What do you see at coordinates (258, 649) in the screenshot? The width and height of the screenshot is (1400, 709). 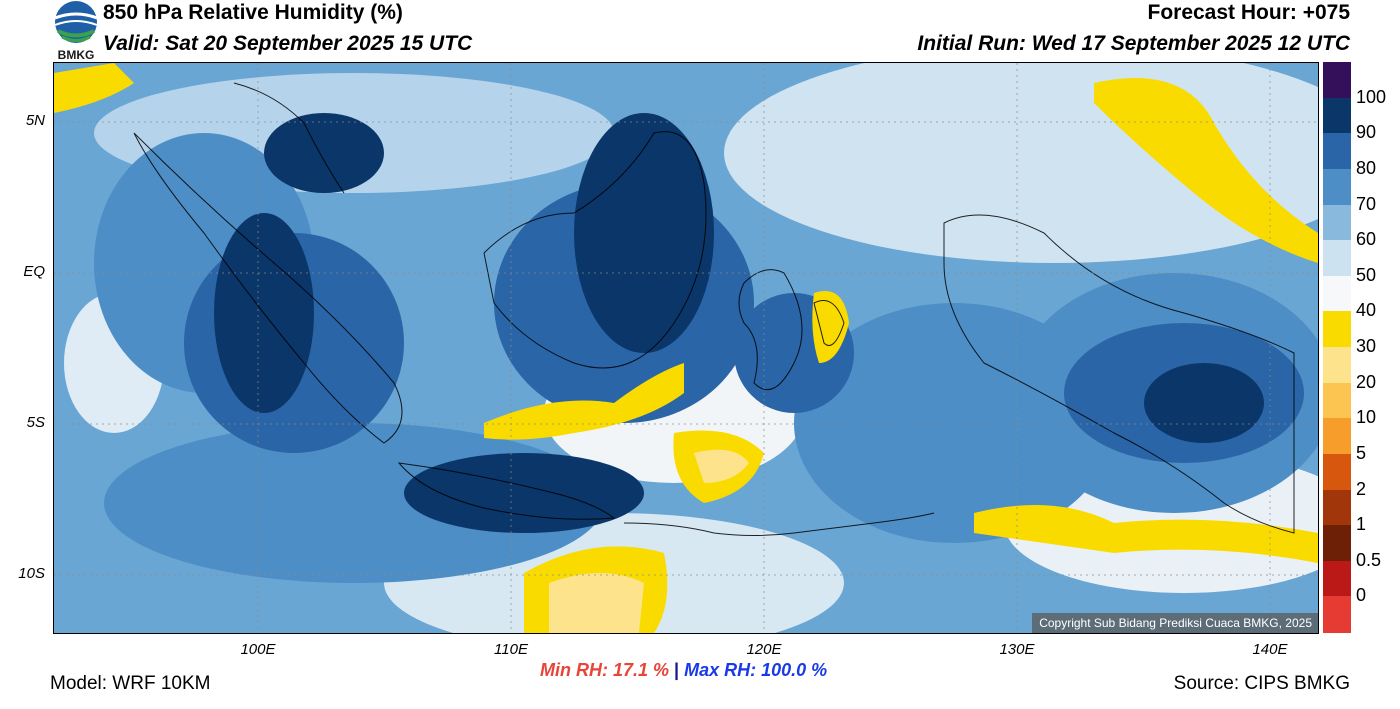 I see `lon-label-100e: 100E` at bounding box center [258, 649].